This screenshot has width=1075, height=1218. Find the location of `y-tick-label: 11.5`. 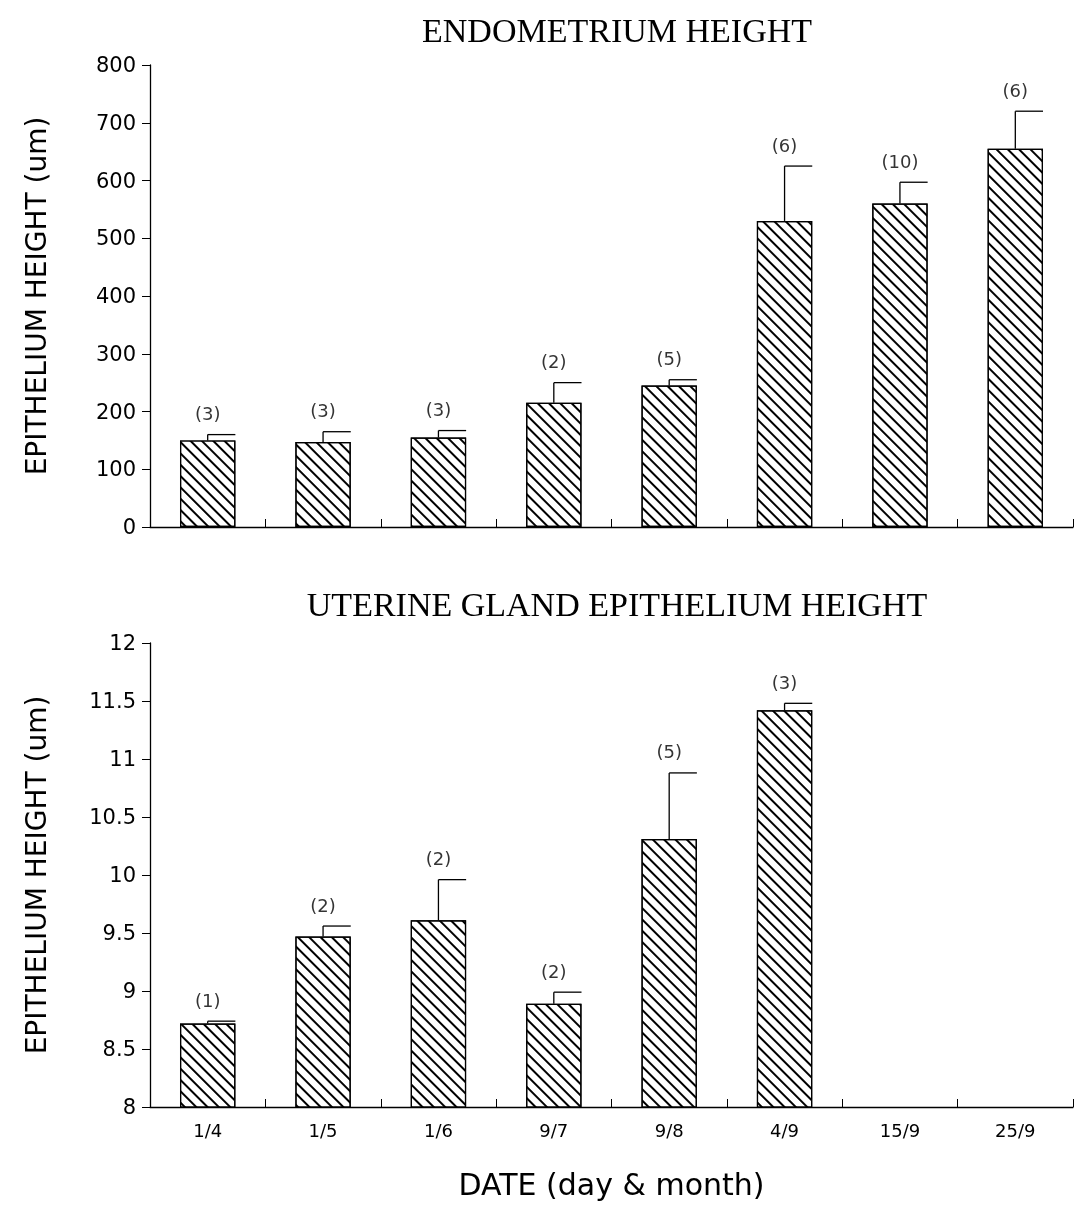

y-tick-label: 11.5 is located at coordinates (112, 701).